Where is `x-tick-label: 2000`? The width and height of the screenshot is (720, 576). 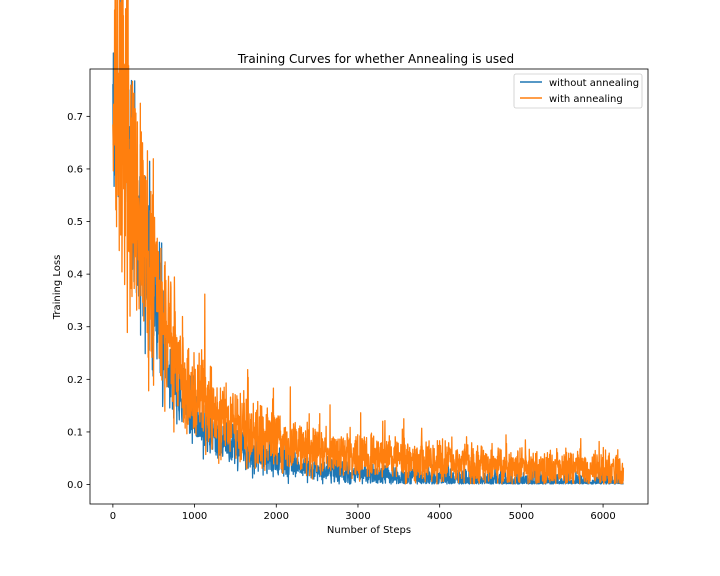
x-tick-label: 2000 is located at coordinates (276, 516).